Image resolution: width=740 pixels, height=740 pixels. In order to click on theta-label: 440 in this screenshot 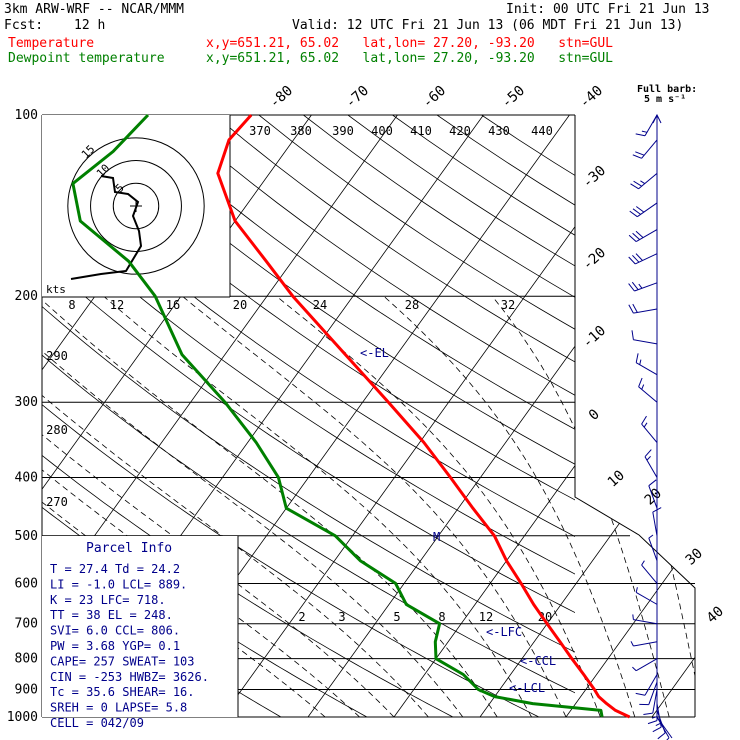, I will do `click(542, 131)`.